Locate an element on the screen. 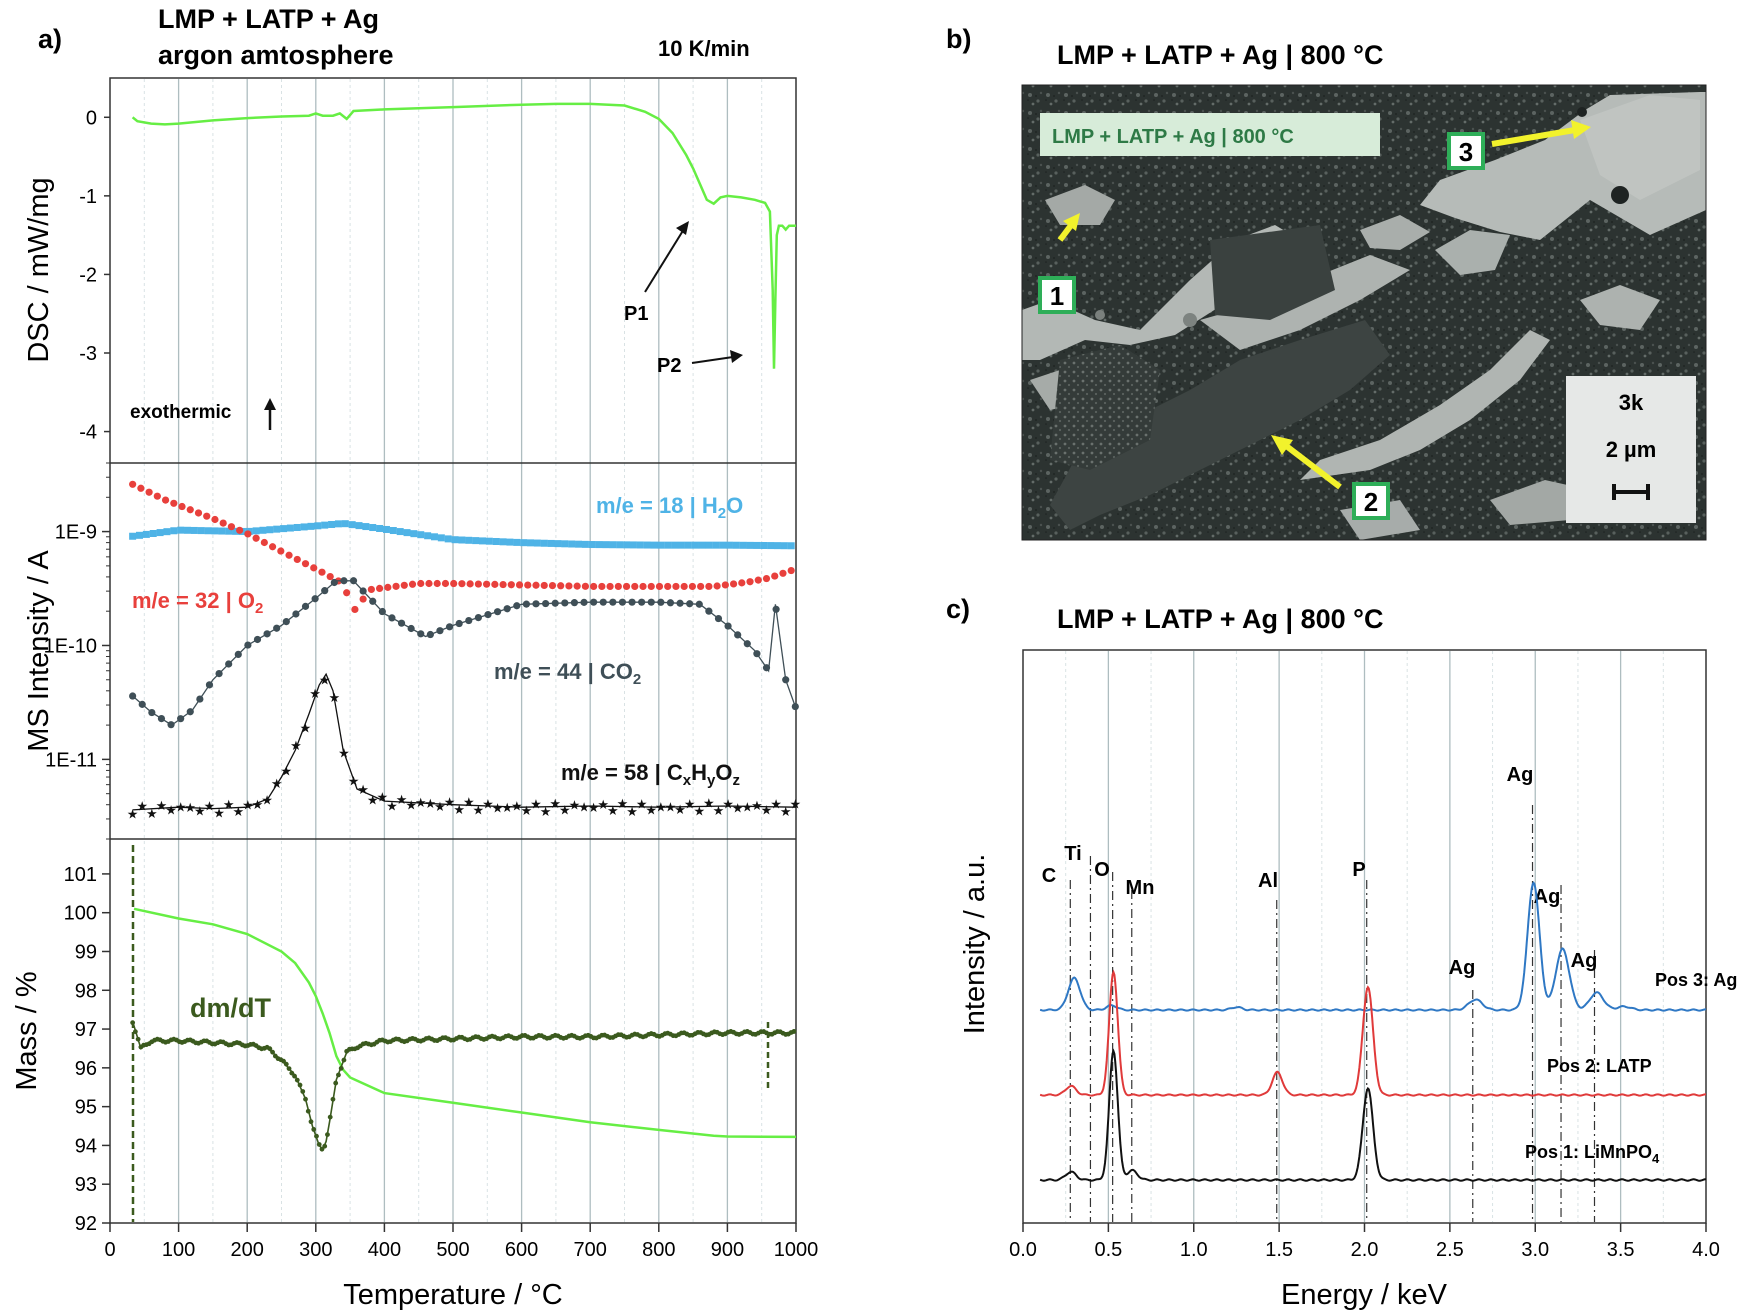 The image size is (1755, 1314). panel-c-xlabel: Energy / keV is located at coordinates (1364, 1295).